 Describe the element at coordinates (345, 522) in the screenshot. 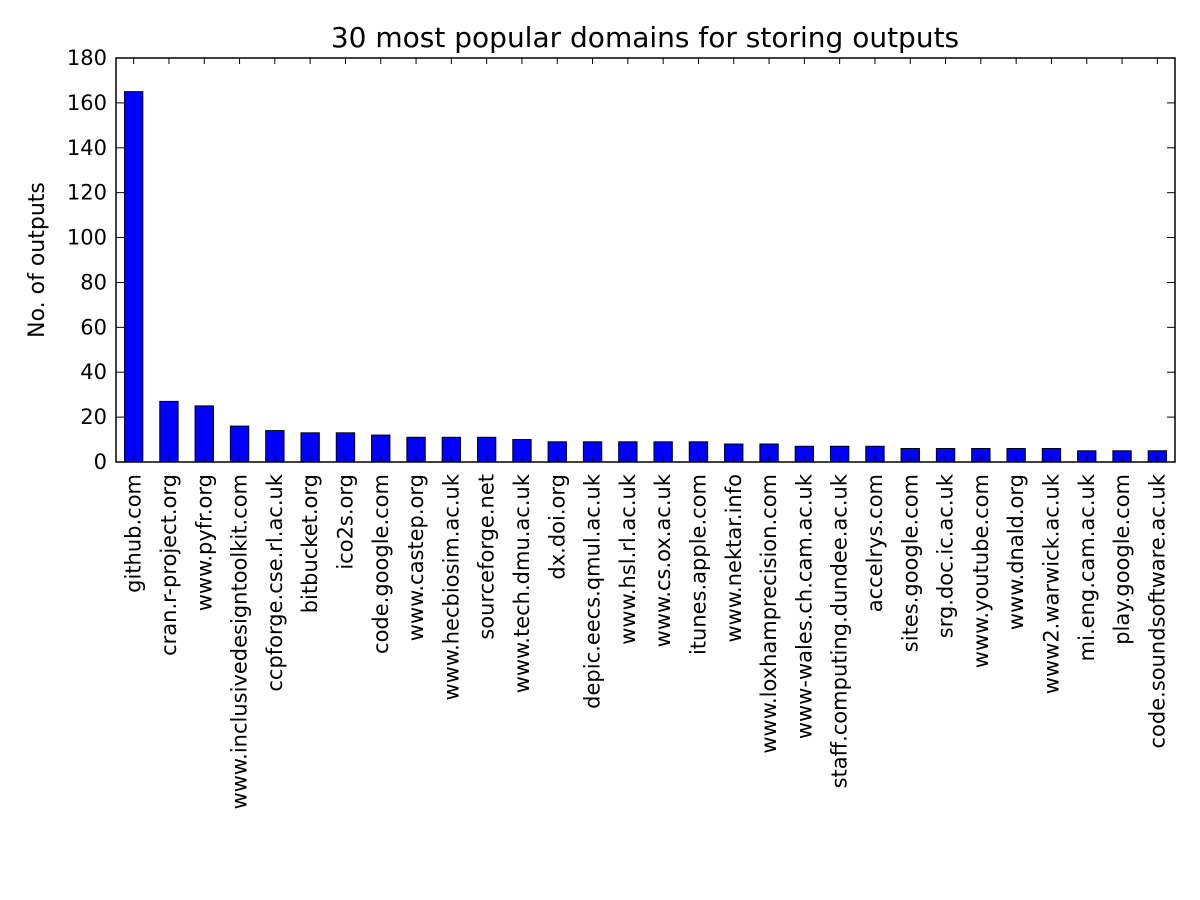

I see `x-tick-label: ico2s.org` at that location.